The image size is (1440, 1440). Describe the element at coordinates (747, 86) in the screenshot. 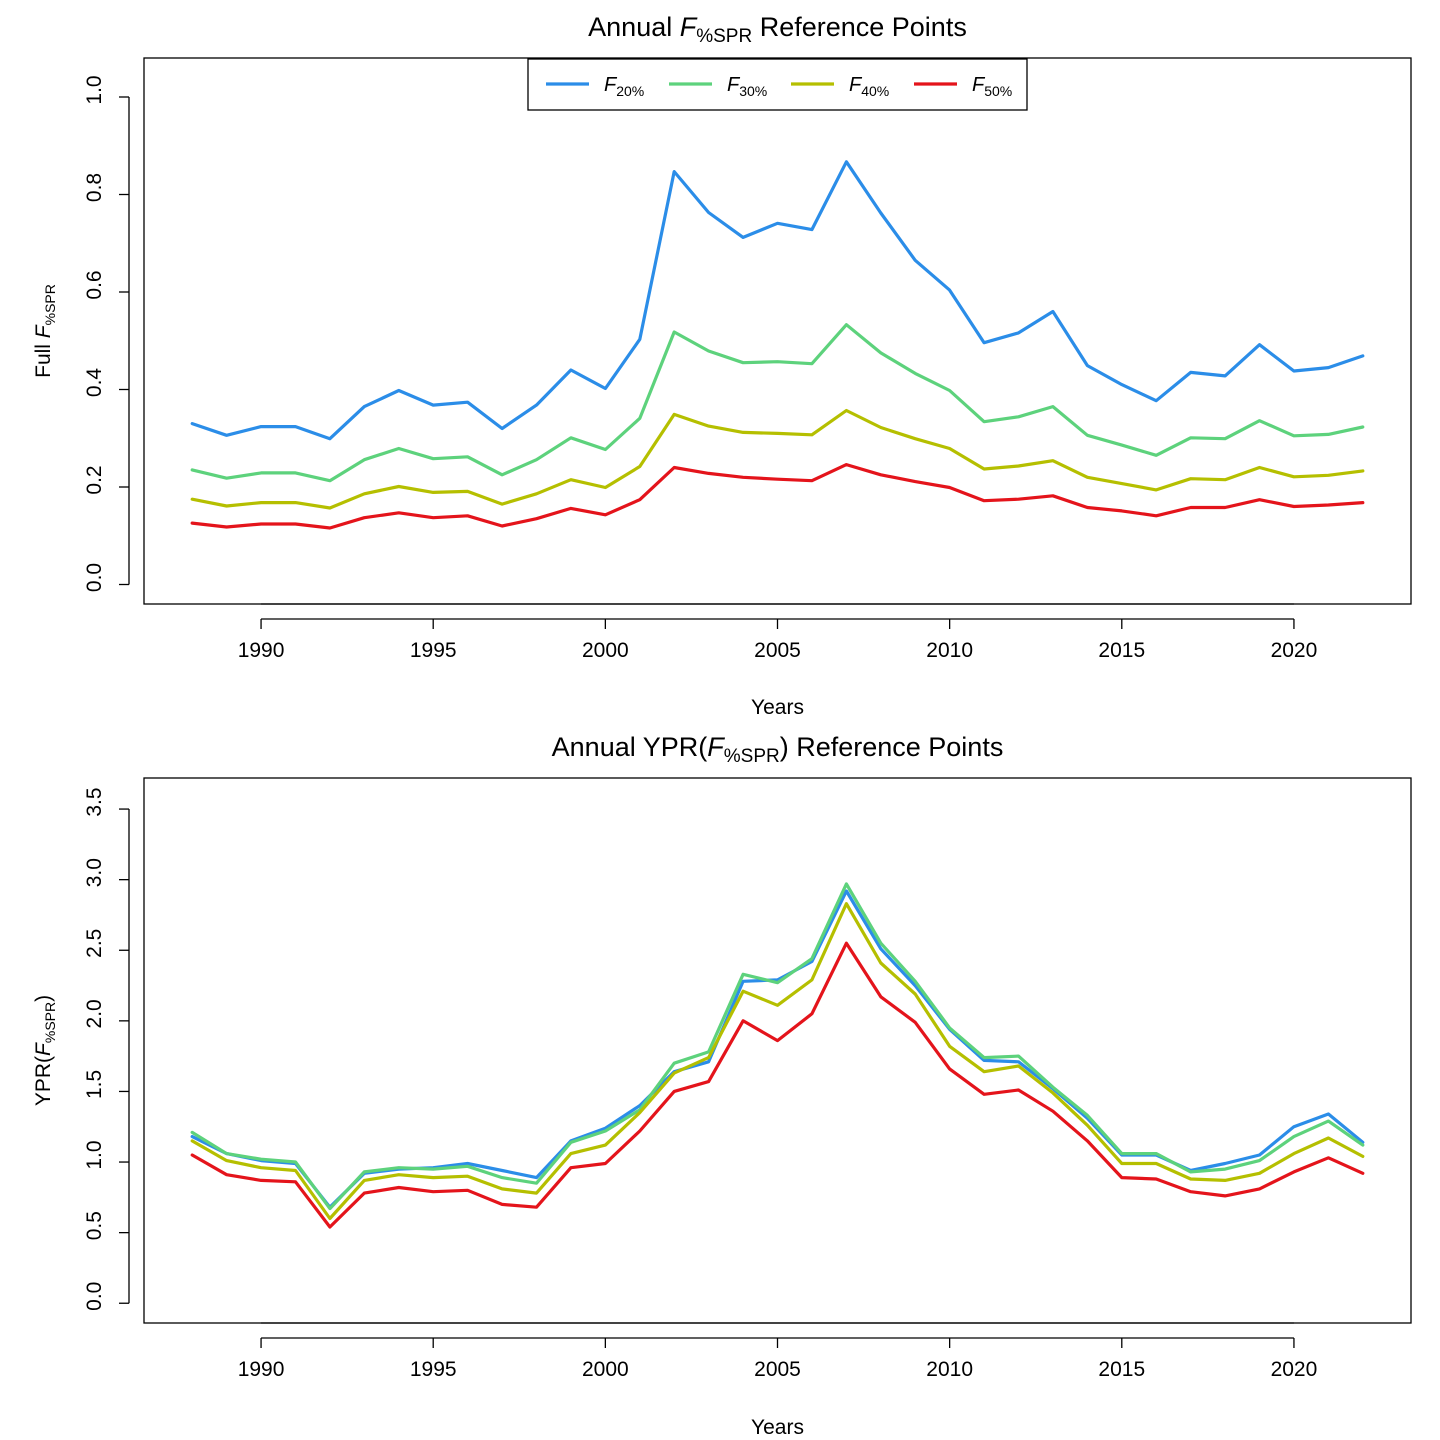

I see `legend-entry: F30%` at that location.